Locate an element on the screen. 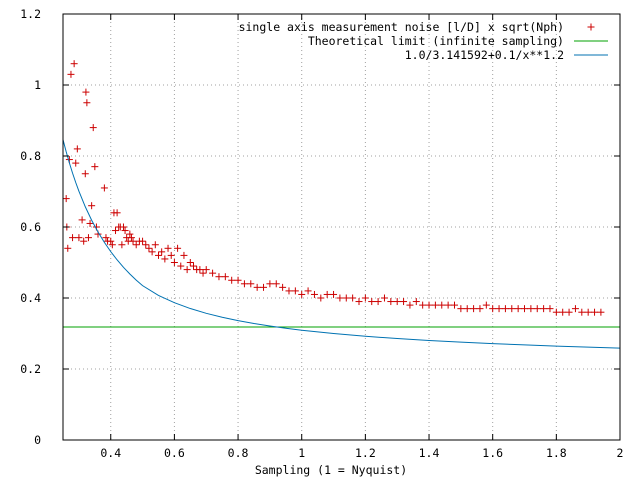 The image size is (640, 480). y-tick-label: 1.2 is located at coordinates (30, 14).